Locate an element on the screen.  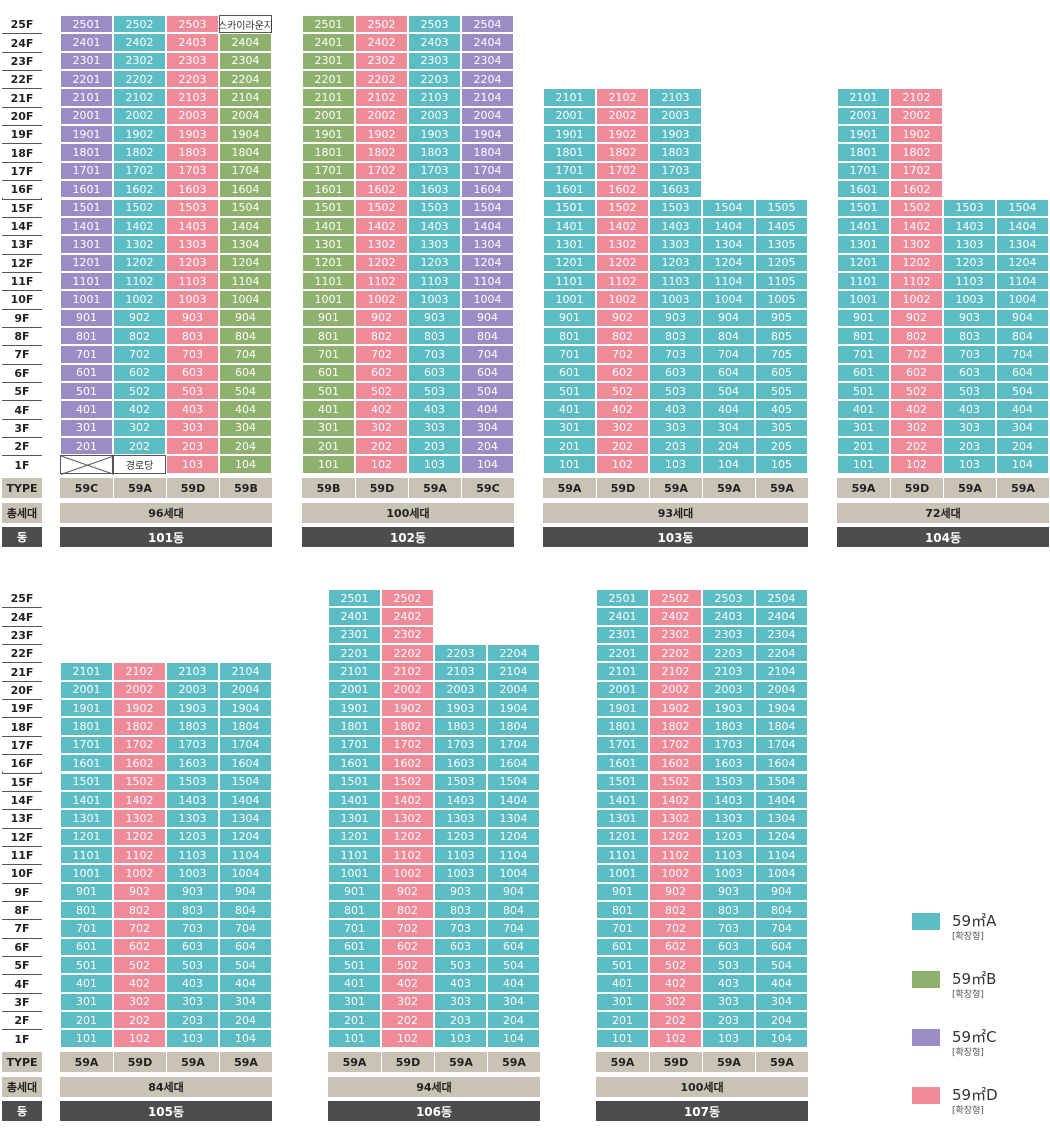
unit-cell: 1203 is located at coordinates (192, 836).